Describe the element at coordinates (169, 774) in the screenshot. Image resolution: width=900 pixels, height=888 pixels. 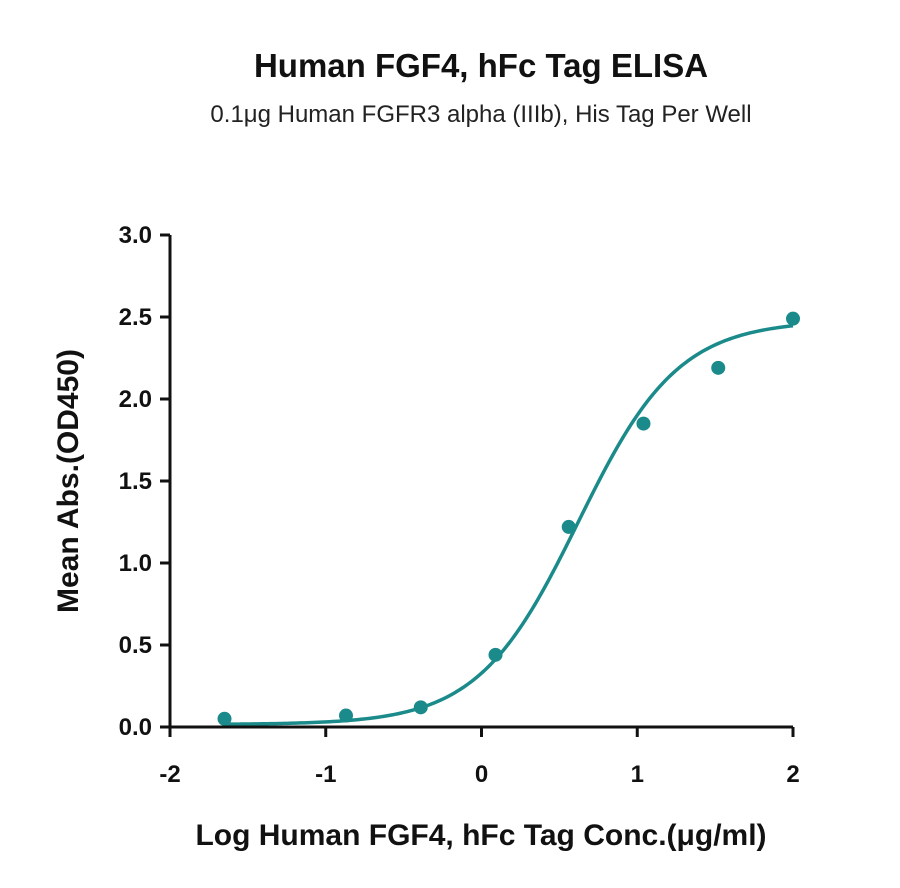
I see `x-tick-label: -2` at that location.